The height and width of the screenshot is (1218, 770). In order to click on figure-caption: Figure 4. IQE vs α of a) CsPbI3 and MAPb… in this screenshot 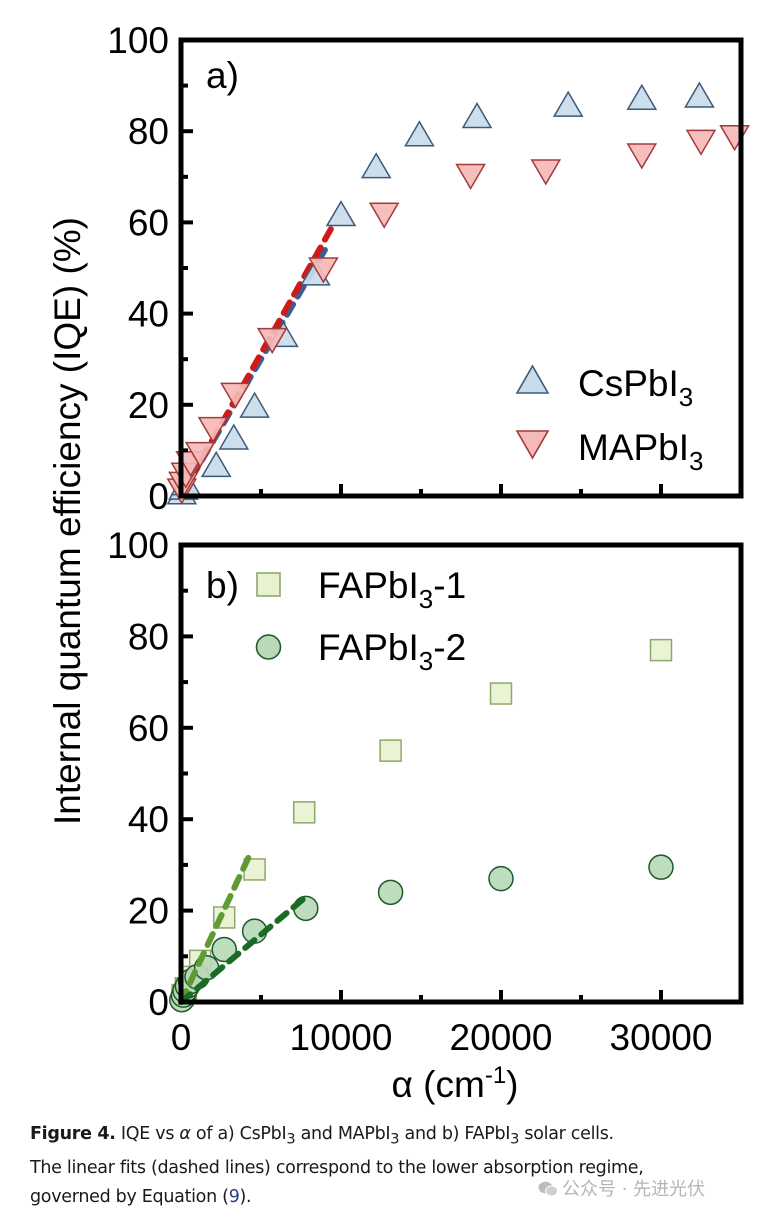, I will do `click(400, 1166)`.